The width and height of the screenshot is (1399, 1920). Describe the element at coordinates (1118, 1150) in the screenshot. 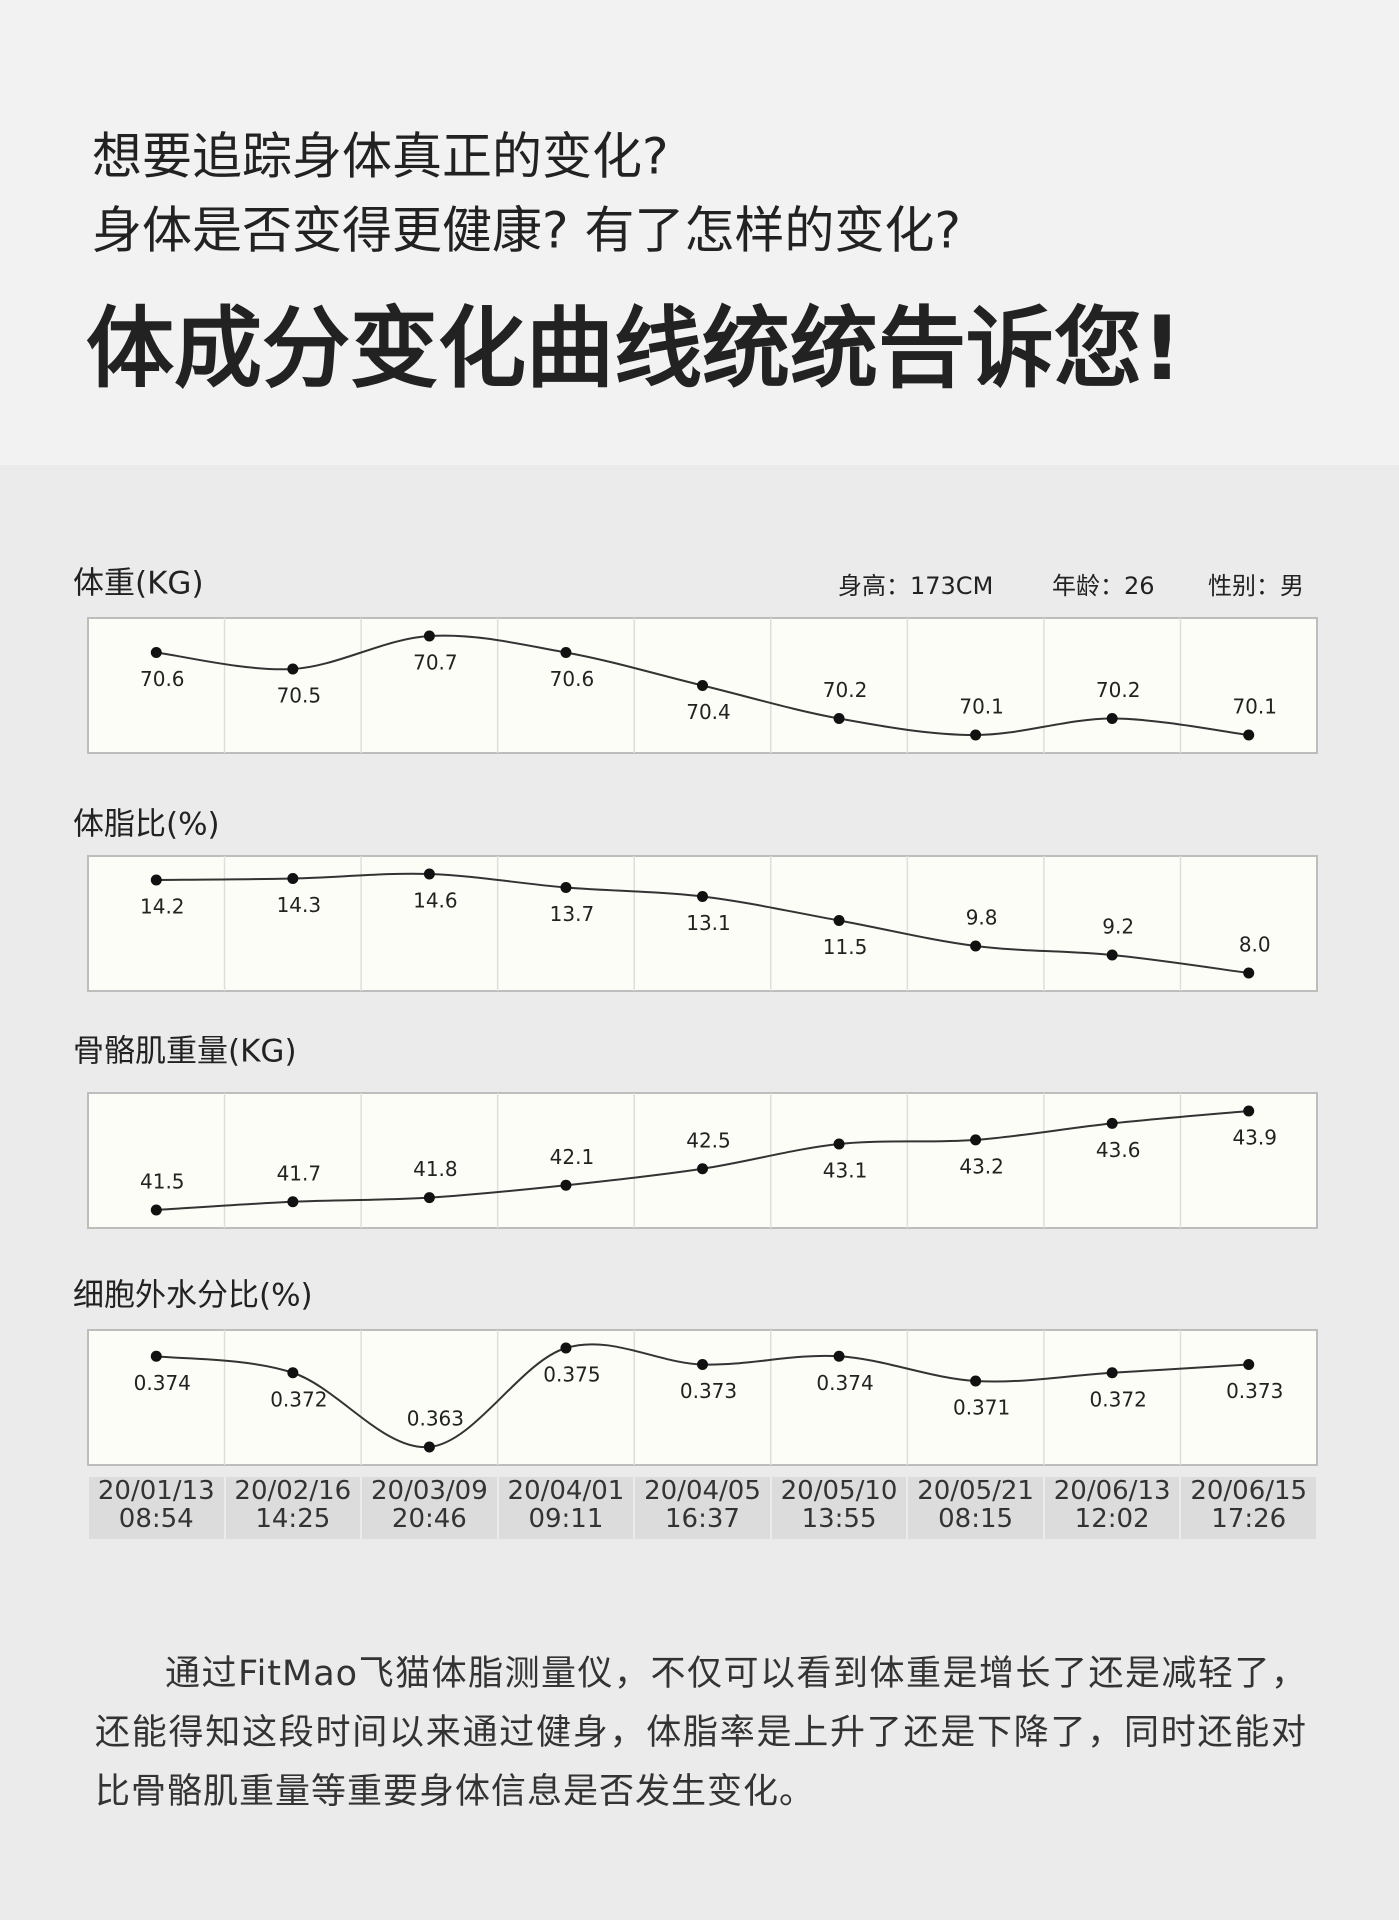

I see `data-label: 43.6` at that location.